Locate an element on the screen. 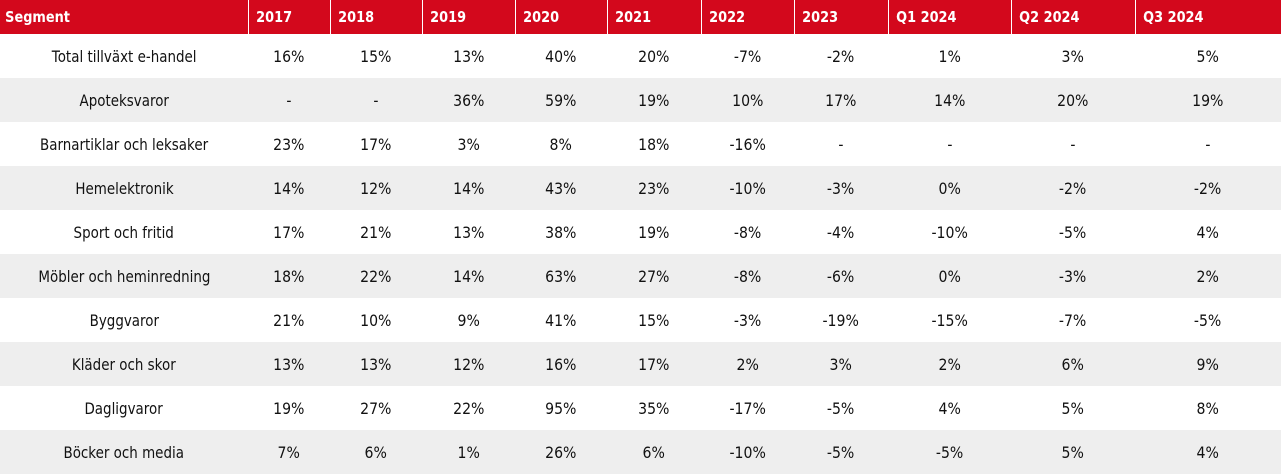 Image resolution: width=1281 pixels, height=475 pixels. value-text: 27% is located at coordinates (376, 408).